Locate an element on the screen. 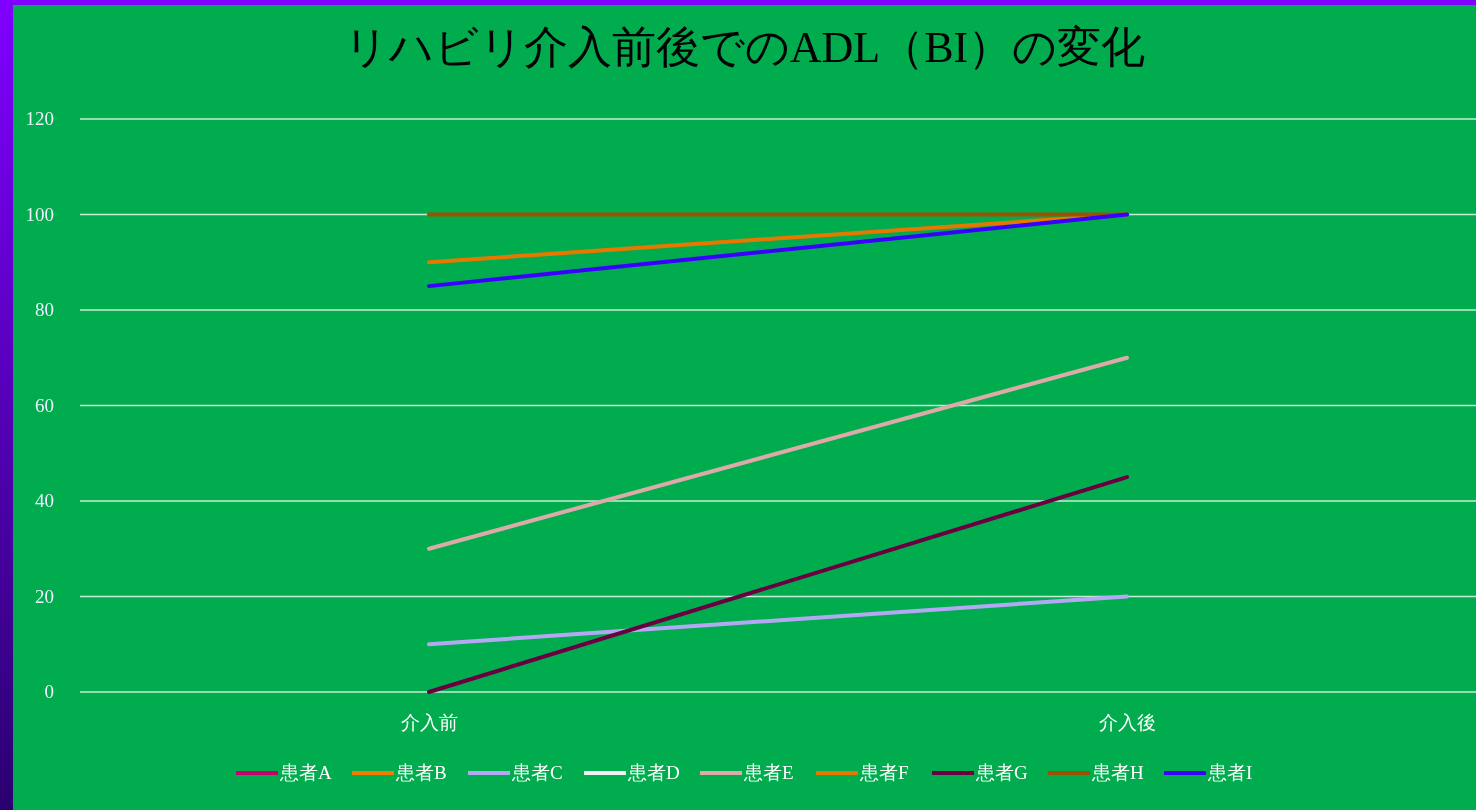 The width and height of the screenshot is (1476, 810). legend-label: 患者B is located at coordinates (421, 772).